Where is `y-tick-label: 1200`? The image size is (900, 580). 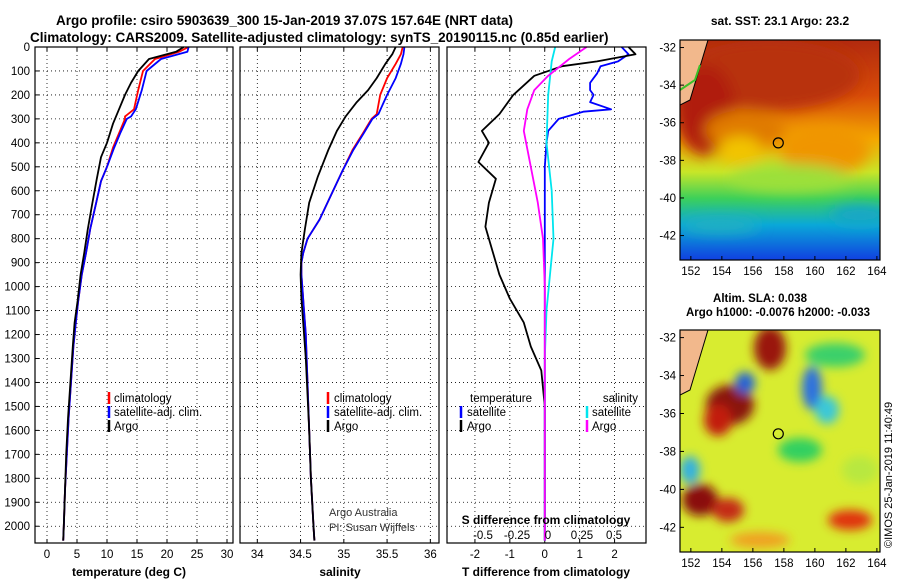 y-tick-label: 1200 is located at coordinates (17, 336).